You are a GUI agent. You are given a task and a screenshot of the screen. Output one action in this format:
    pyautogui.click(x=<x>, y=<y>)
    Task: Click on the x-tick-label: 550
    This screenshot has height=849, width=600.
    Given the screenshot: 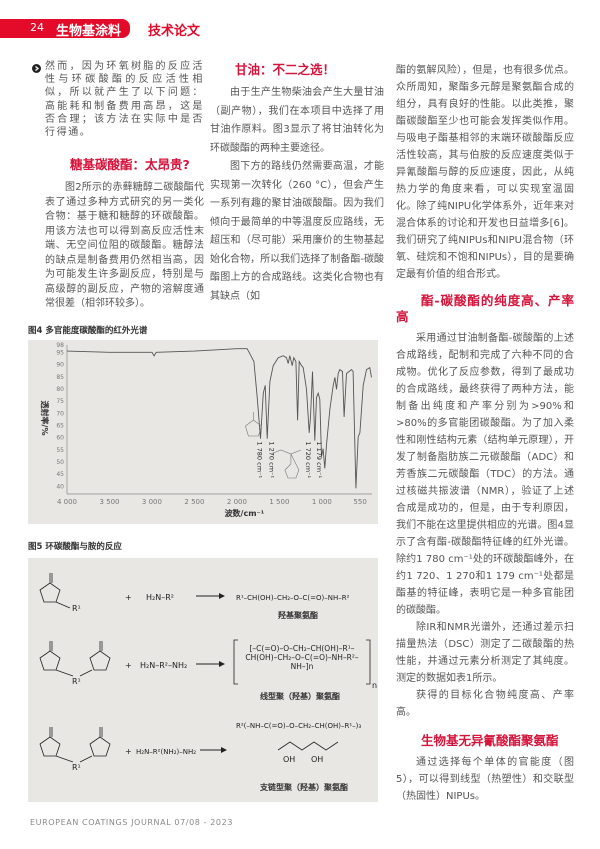 What is the action you would take?
    pyautogui.click(x=359, y=502)
    